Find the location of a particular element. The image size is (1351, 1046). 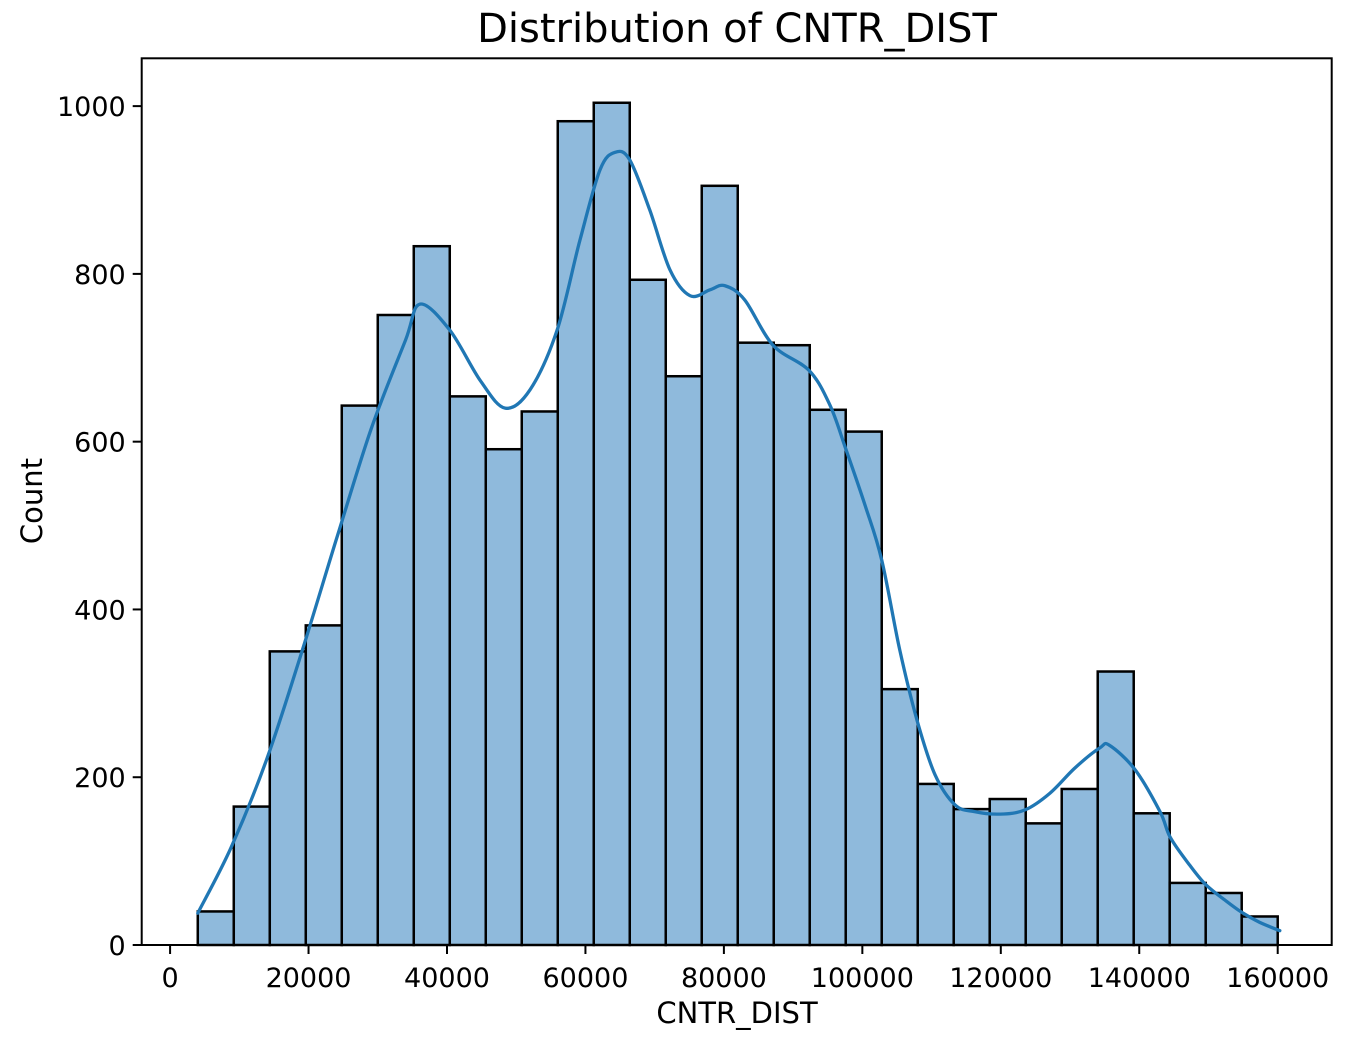

x-tick-label: 100000 is located at coordinates (862, 978).